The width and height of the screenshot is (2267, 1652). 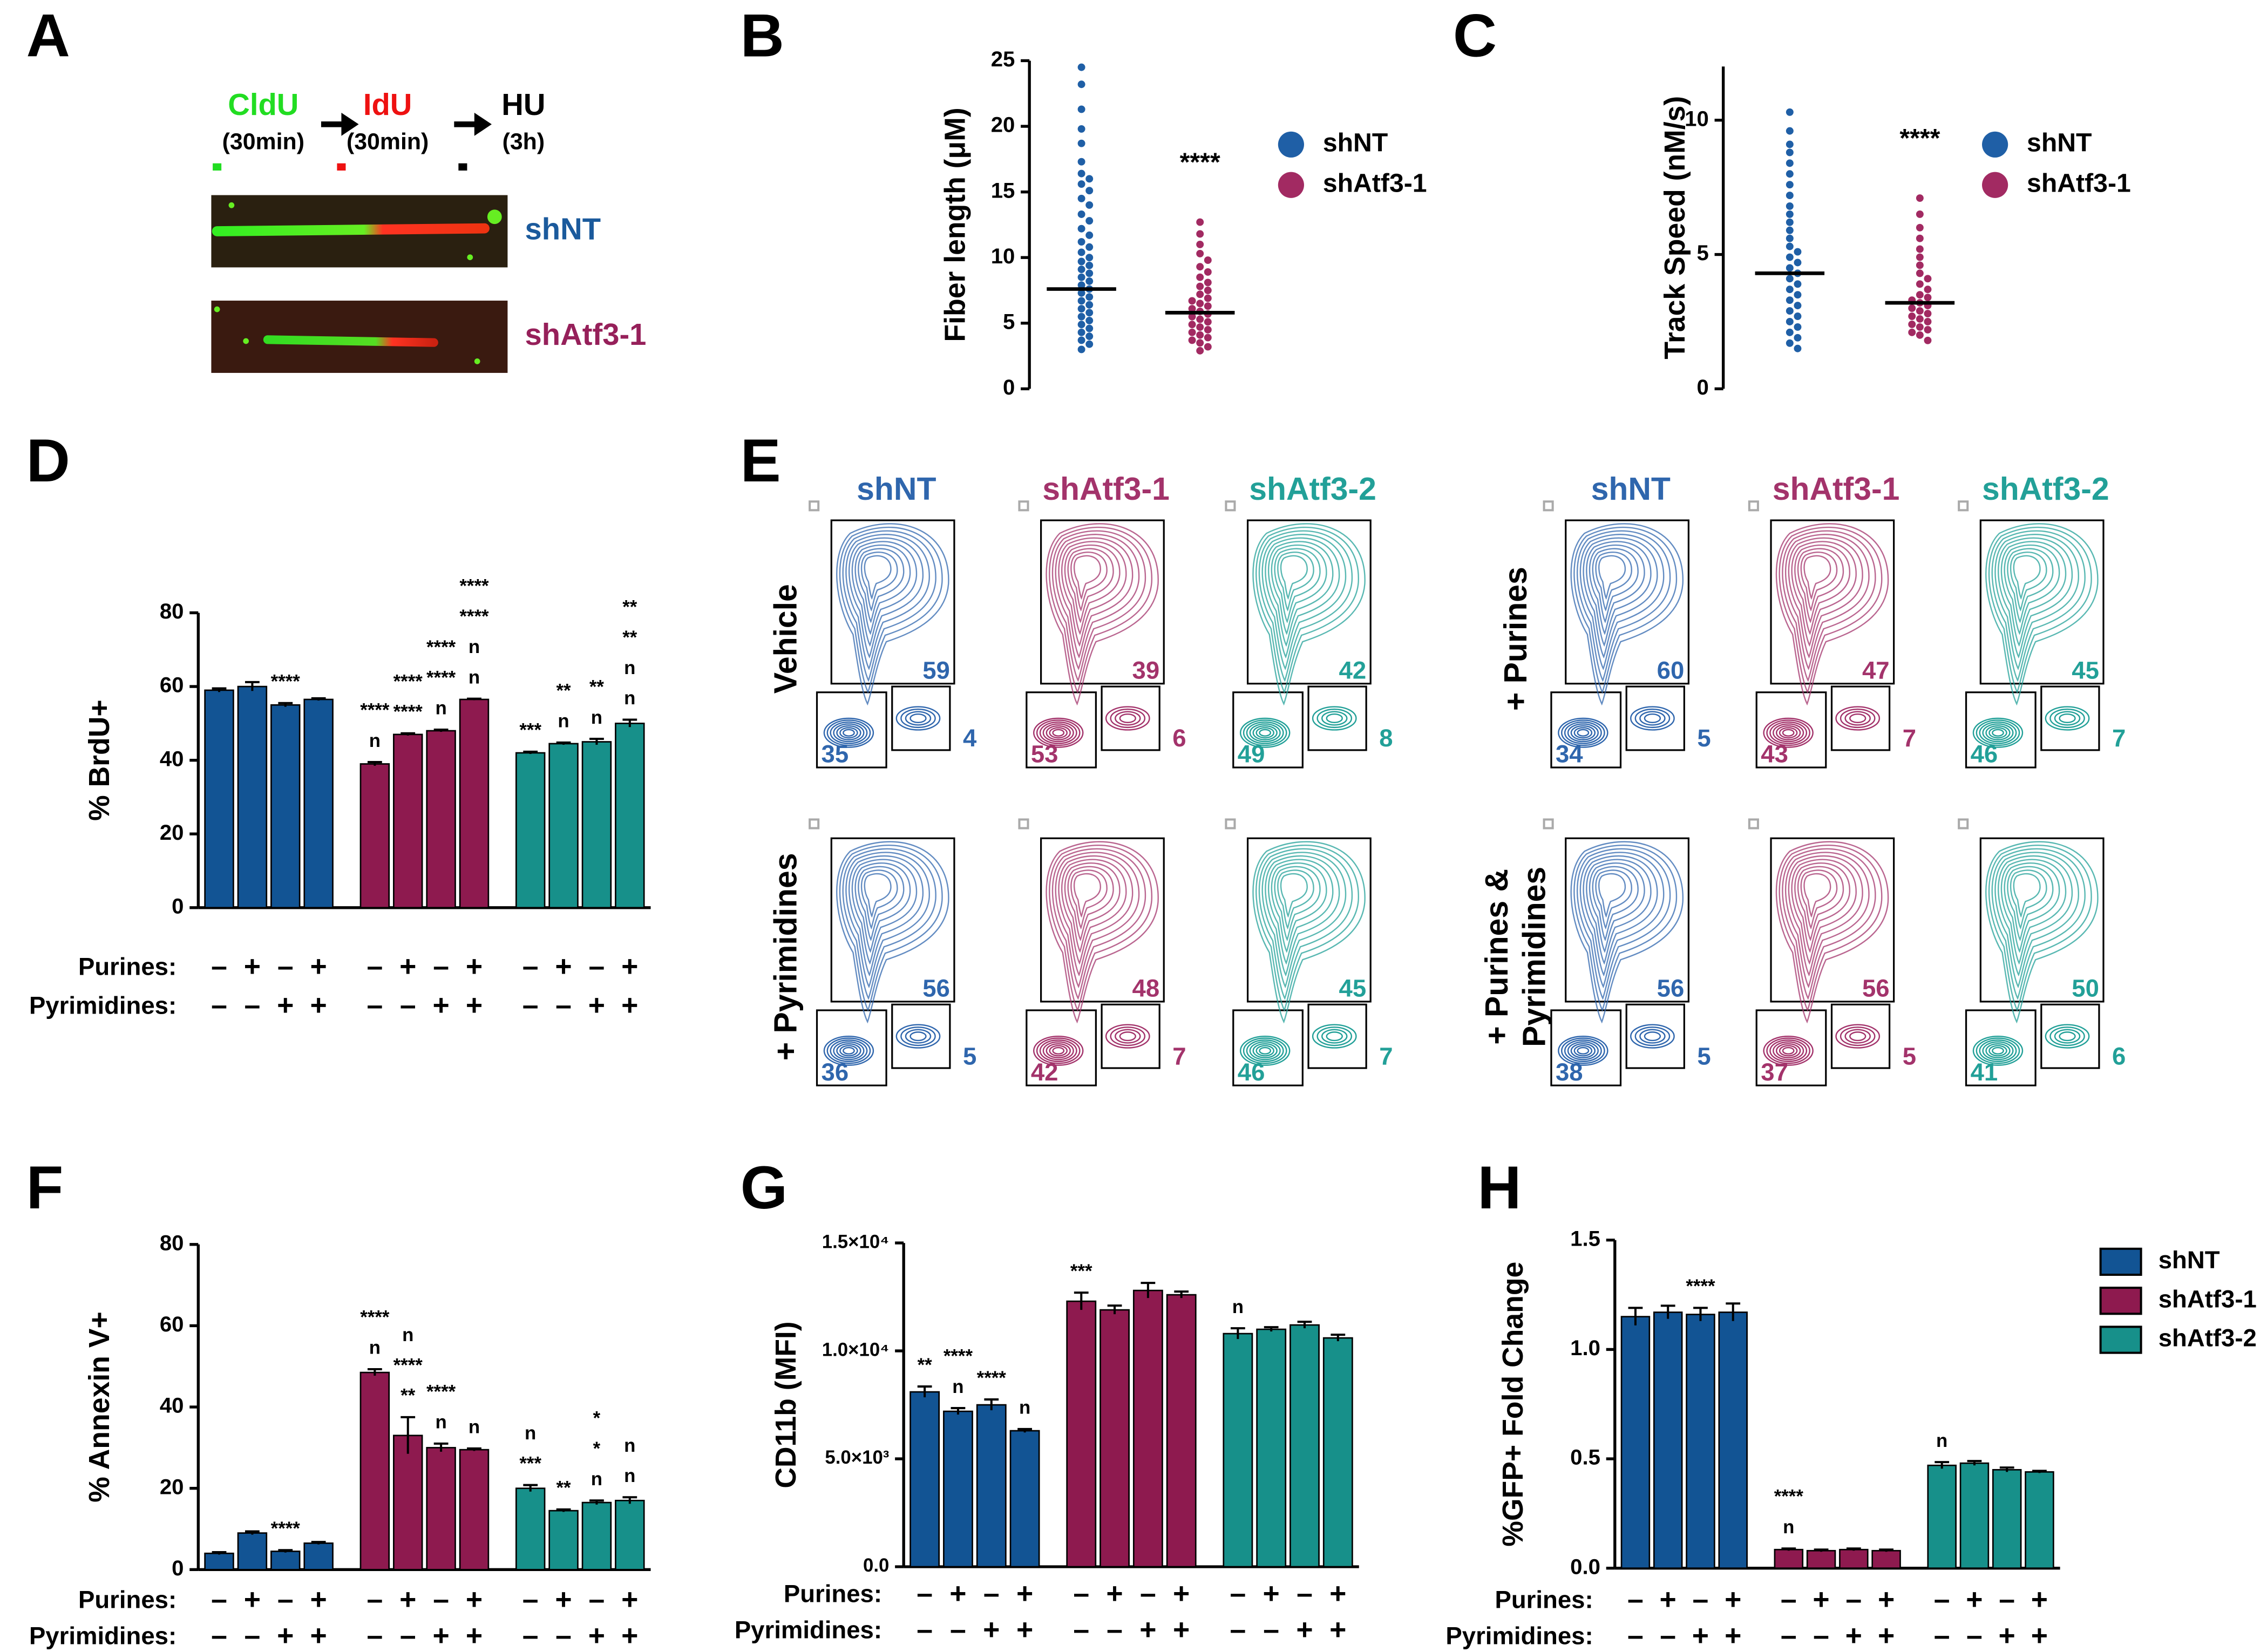 What do you see at coordinates (172, 611) in the screenshot?
I see `y-tick-label: 80` at bounding box center [172, 611].